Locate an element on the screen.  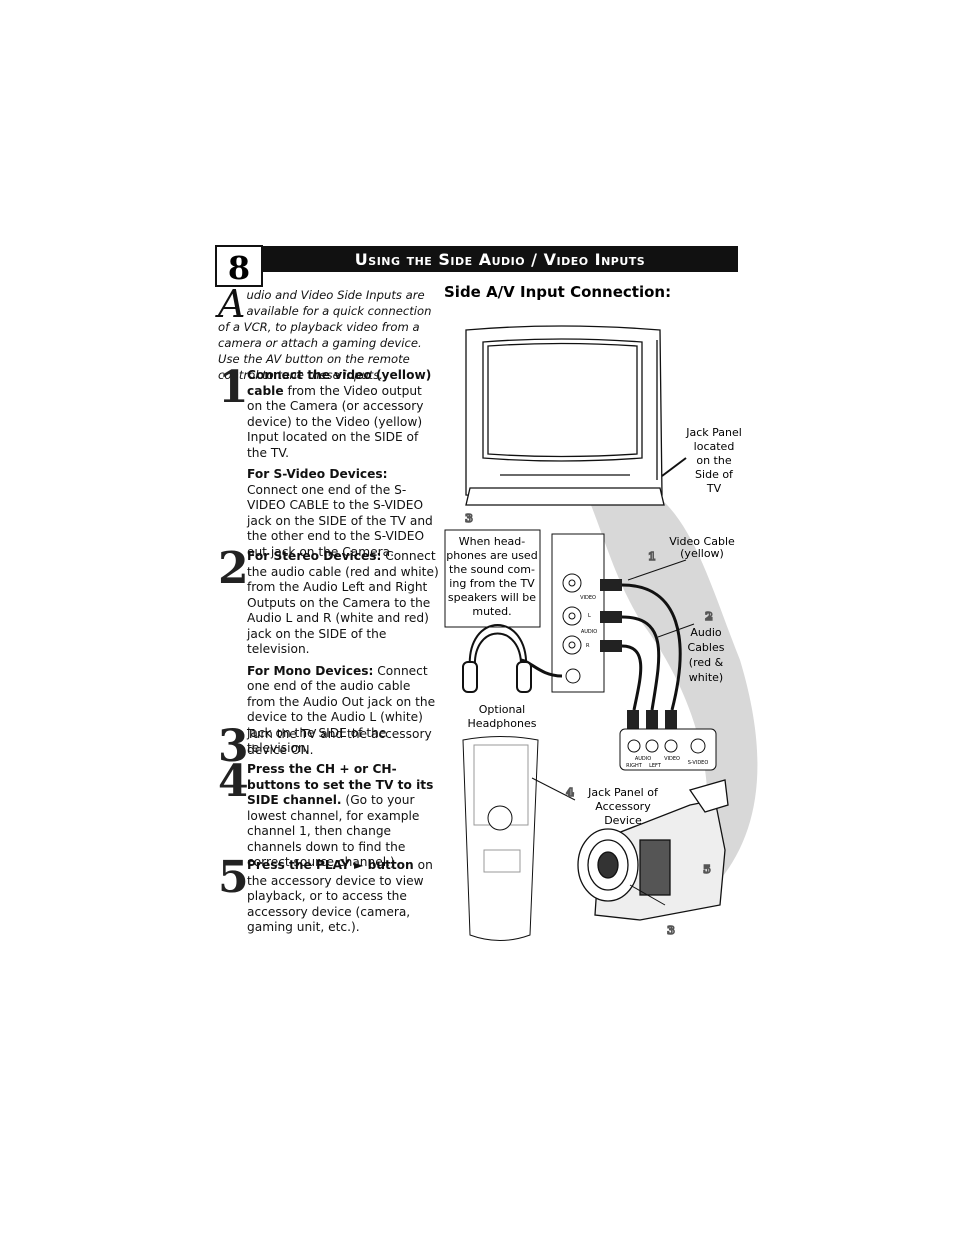
figure-label: Device is located at coordinates (623, 820).